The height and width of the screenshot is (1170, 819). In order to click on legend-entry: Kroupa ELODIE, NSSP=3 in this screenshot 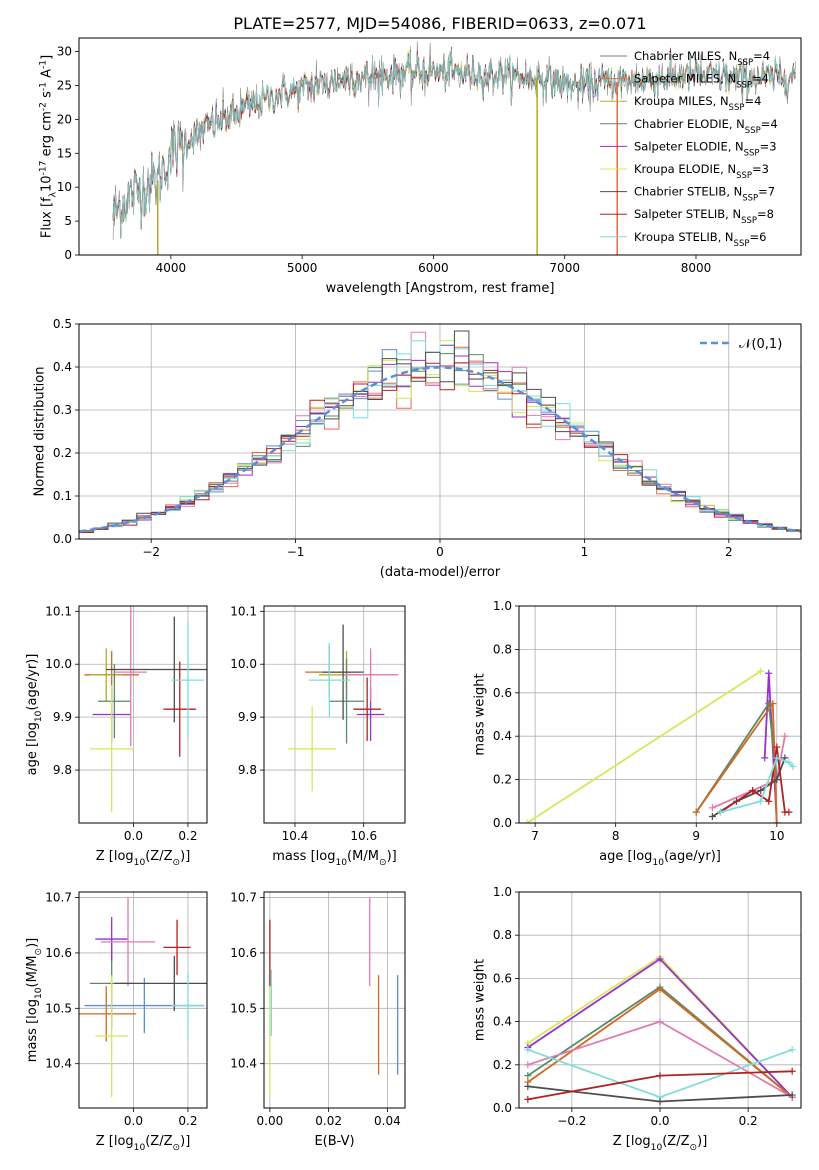, I will do `click(701, 171)`.